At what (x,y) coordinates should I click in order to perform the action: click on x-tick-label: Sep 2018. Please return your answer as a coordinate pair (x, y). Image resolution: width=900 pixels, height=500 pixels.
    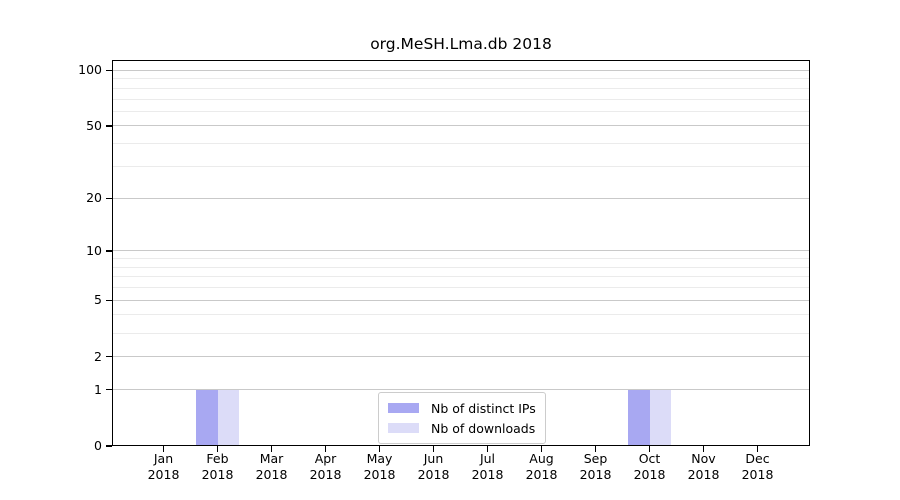
    Looking at the image, I should click on (596, 467).